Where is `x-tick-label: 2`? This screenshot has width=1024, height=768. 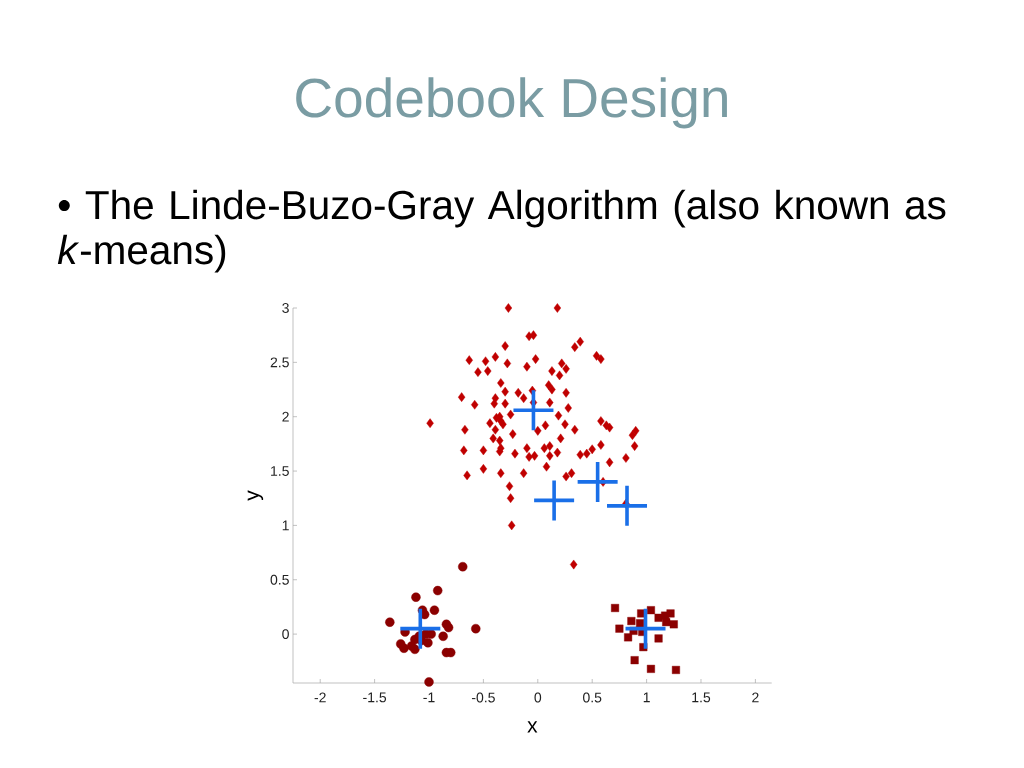
x-tick-label: 2 is located at coordinates (755, 697).